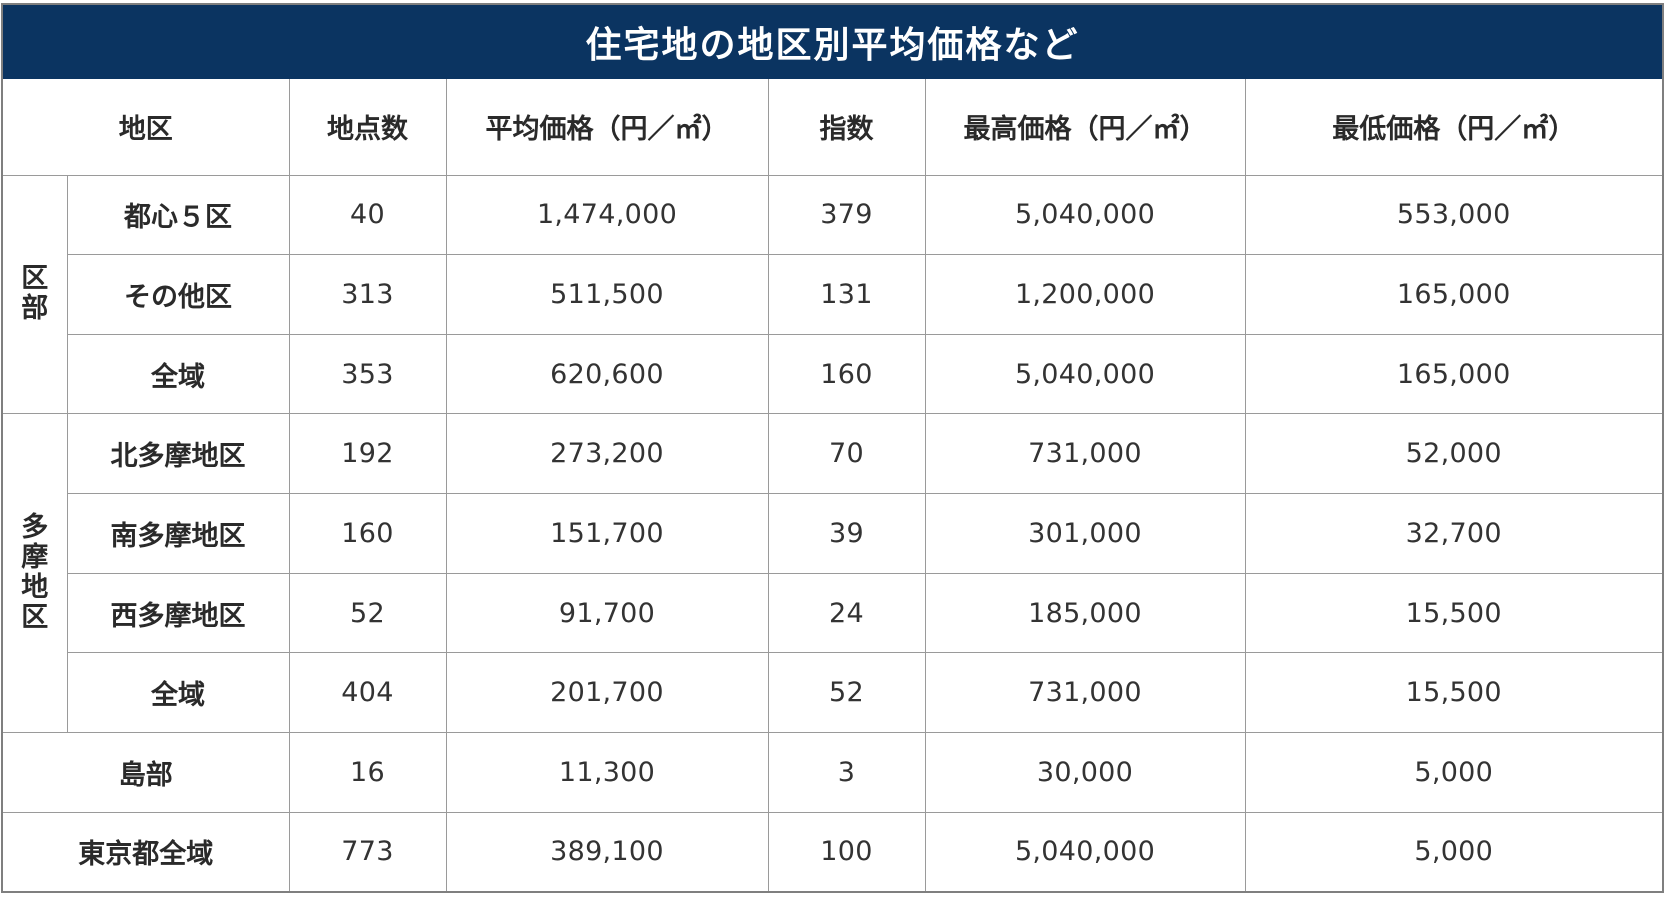  Describe the element at coordinates (35, 573) in the screenshot. I see `group-label-tama: 多摩地区` at that location.